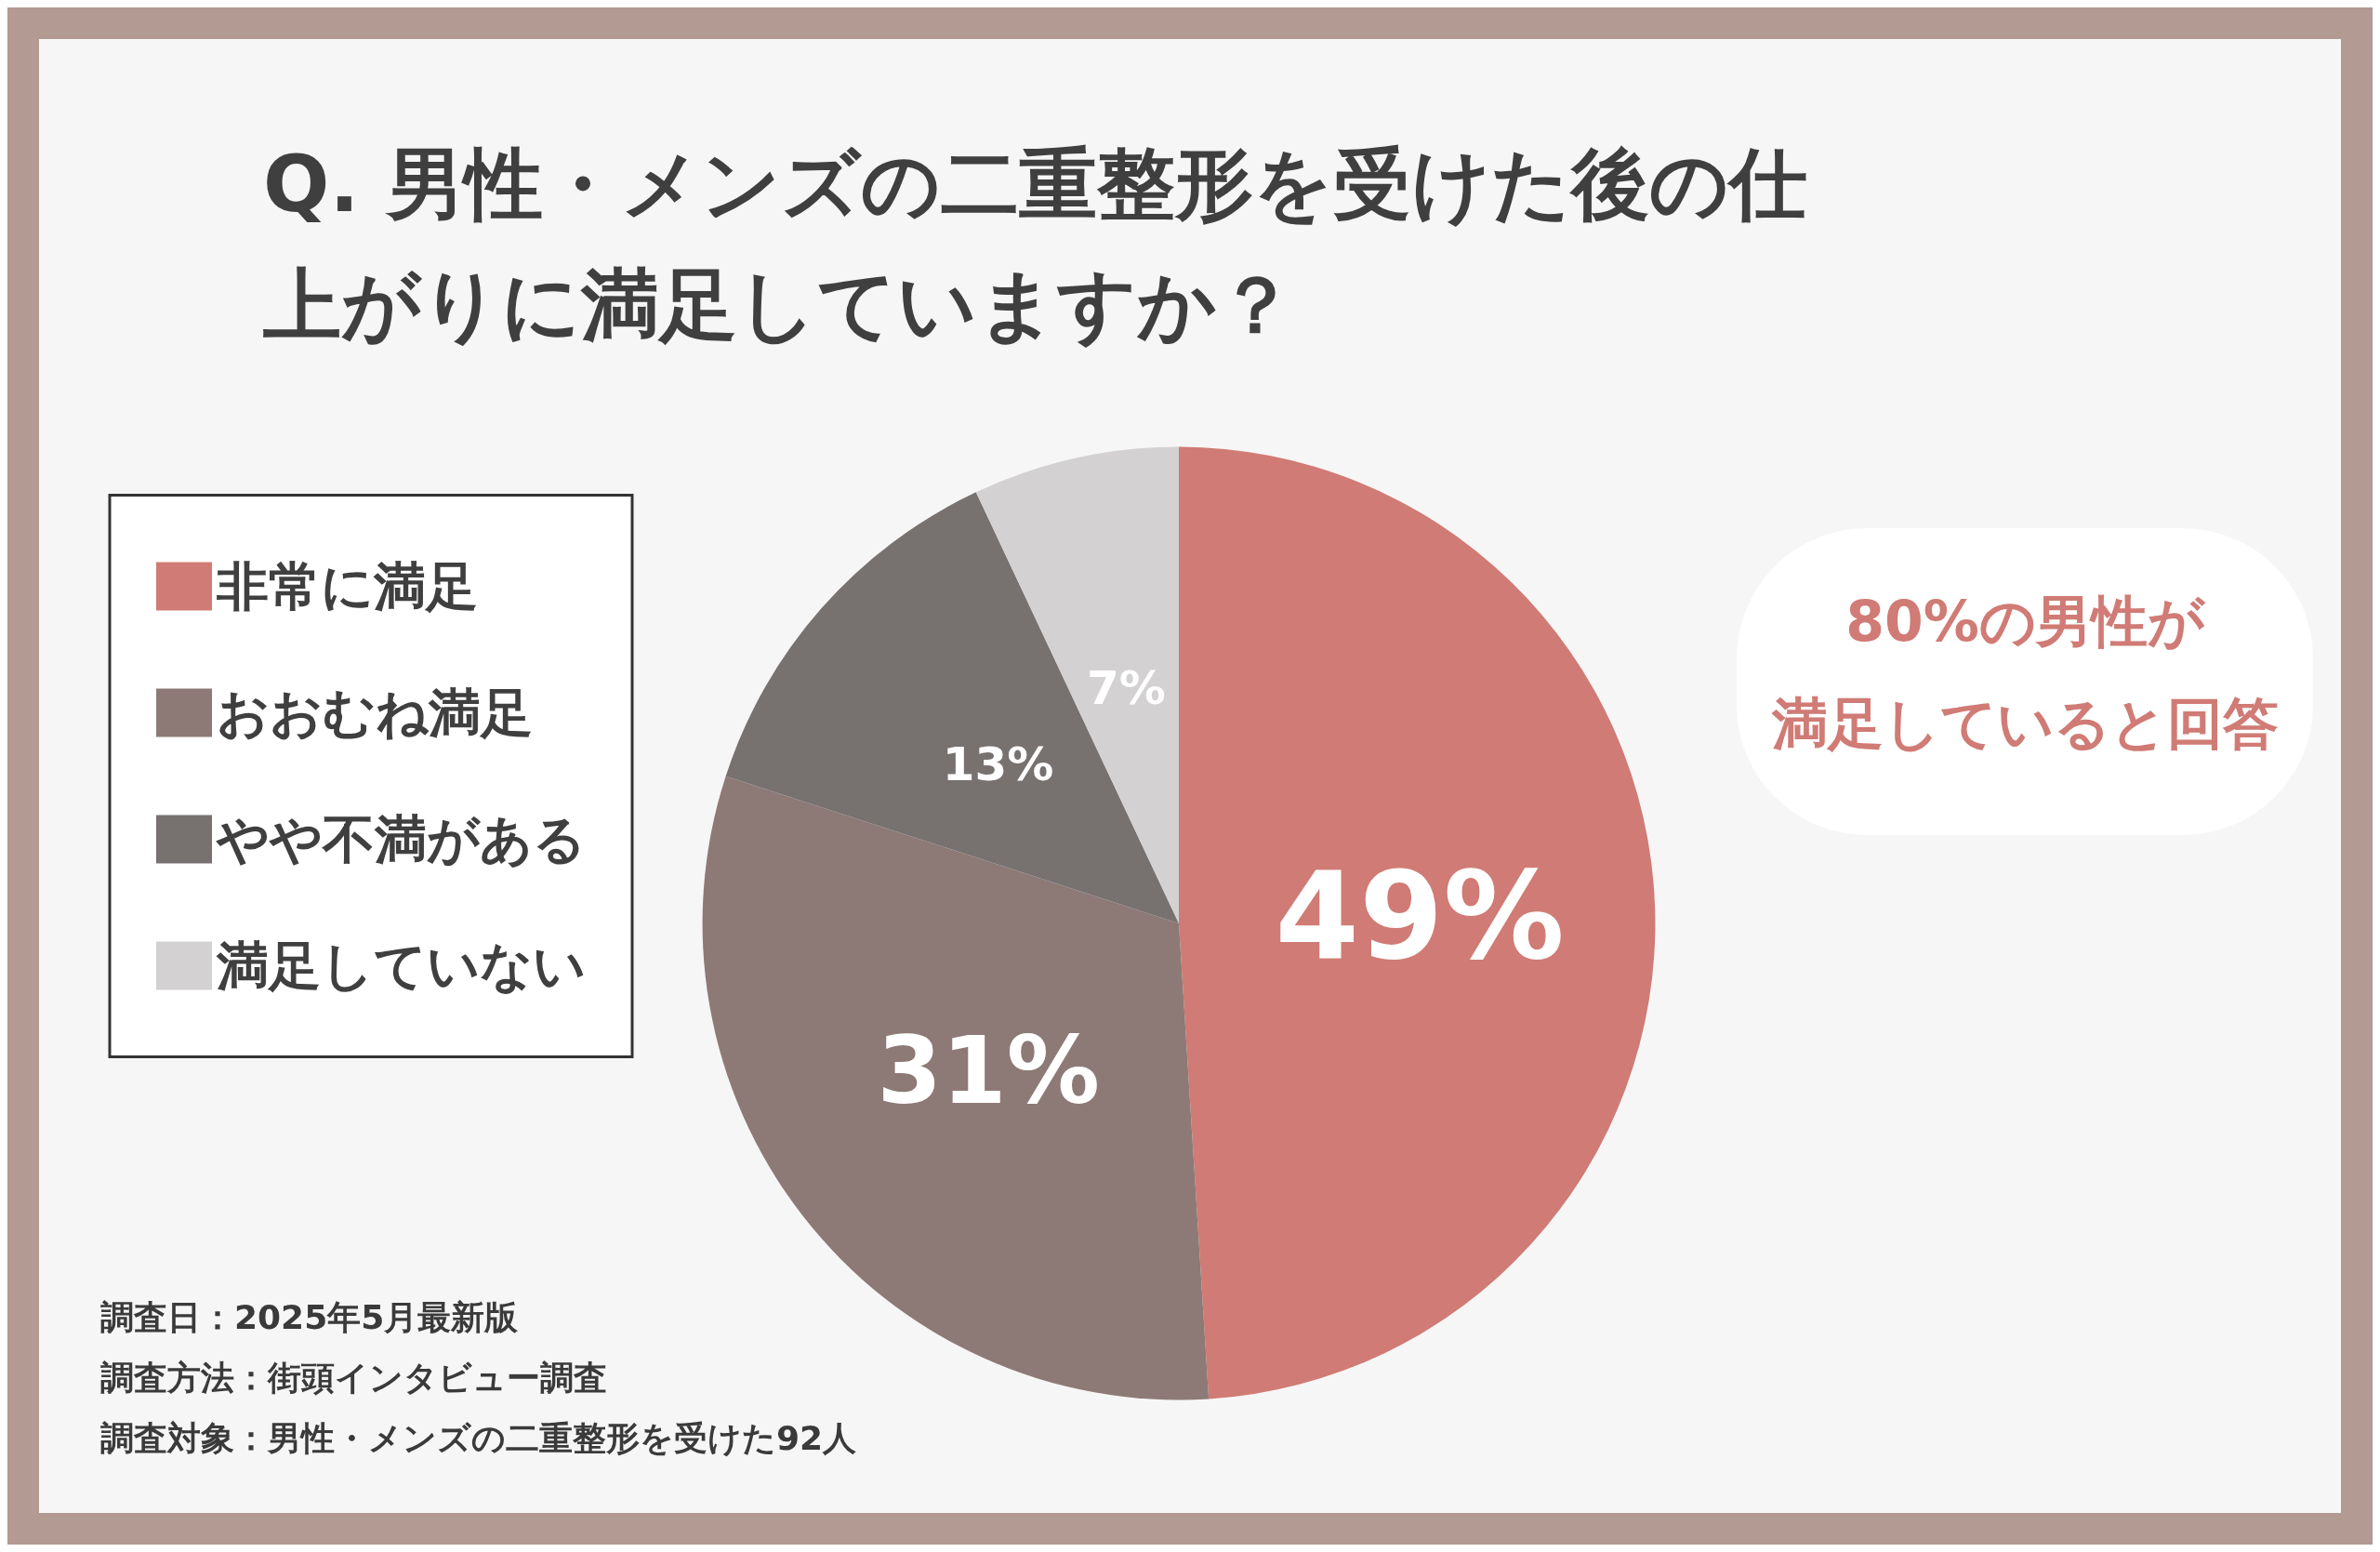  I want to click on text: 80%の男性が, so click(2025, 621).